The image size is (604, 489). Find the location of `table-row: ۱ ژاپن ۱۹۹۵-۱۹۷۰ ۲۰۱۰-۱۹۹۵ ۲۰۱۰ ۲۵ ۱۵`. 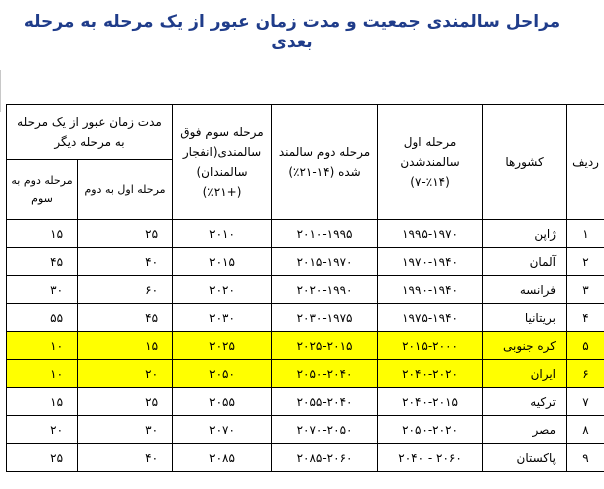

table-row: ۱ ژاپن ۱۹۹۵-۱۹۷۰ ۲۰۱۰-۱۹۹۵ ۲۰۱۰ ۲۵ ۱۵ is located at coordinates (304, 233).